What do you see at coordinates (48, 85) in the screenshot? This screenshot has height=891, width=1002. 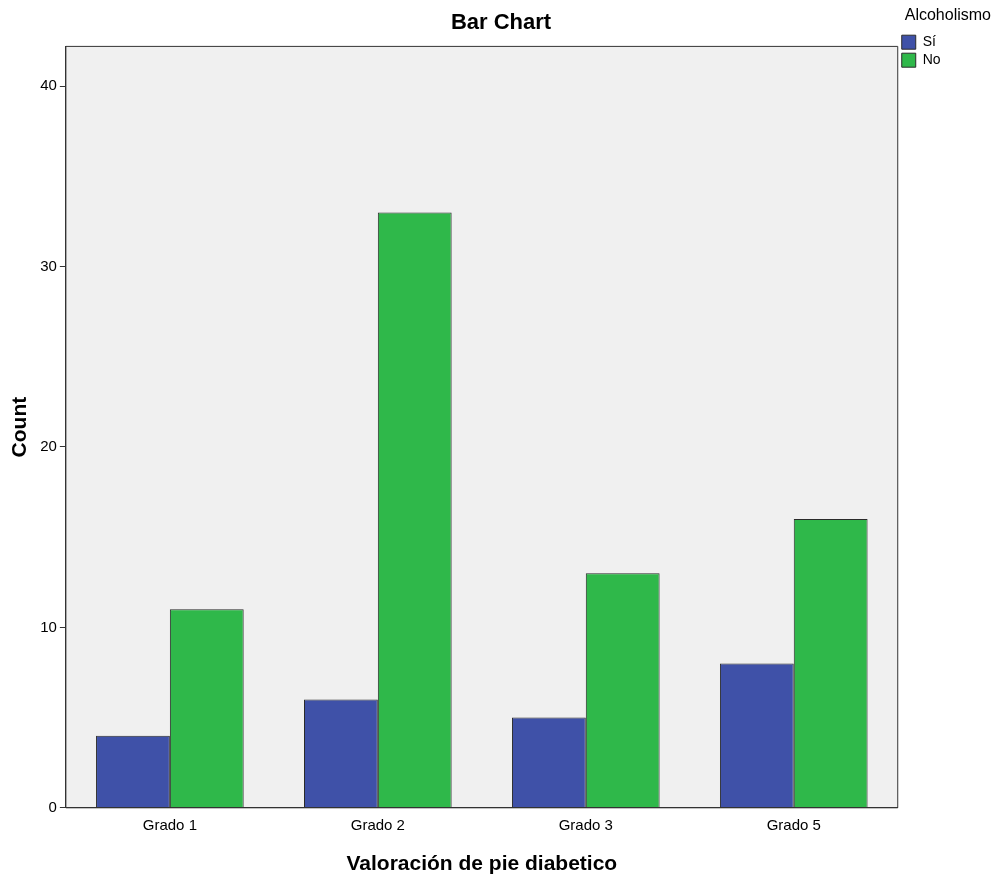 I see `y-tick-label: 40` at bounding box center [48, 85].